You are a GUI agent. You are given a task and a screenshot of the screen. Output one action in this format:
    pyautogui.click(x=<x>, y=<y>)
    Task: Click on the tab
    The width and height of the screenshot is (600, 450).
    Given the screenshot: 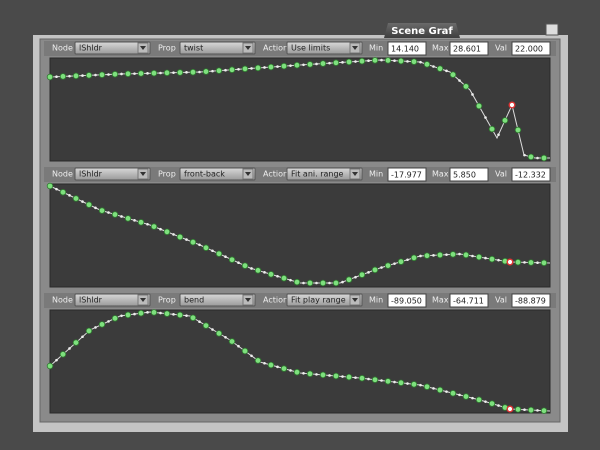 What is the action you would take?
    pyautogui.click(x=422, y=30)
    